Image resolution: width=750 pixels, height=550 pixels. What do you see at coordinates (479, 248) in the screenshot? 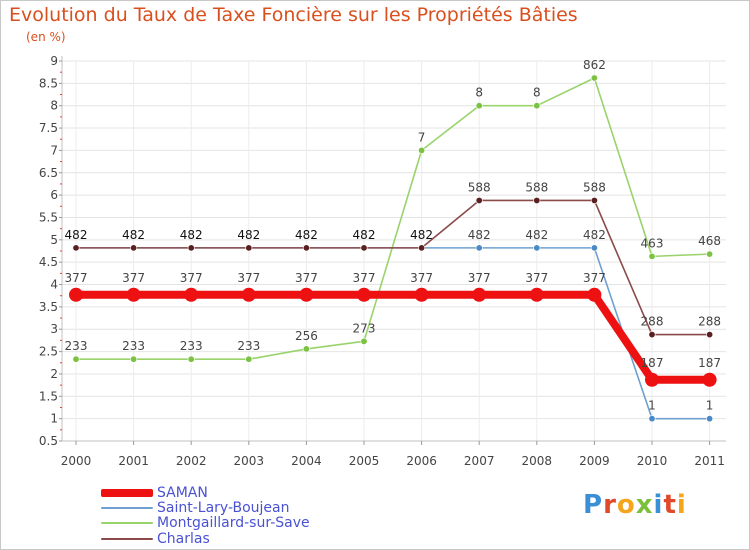
I see `data-point-saint-lary-boujean-2007` at bounding box center [479, 248].